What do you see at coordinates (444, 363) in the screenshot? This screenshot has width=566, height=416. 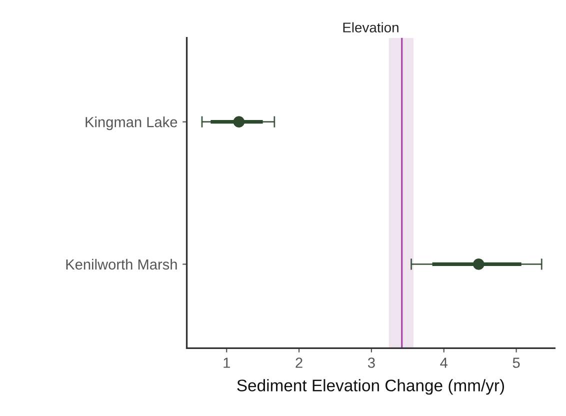 I see `x-tick-label: 4` at bounding box center [444, 363].